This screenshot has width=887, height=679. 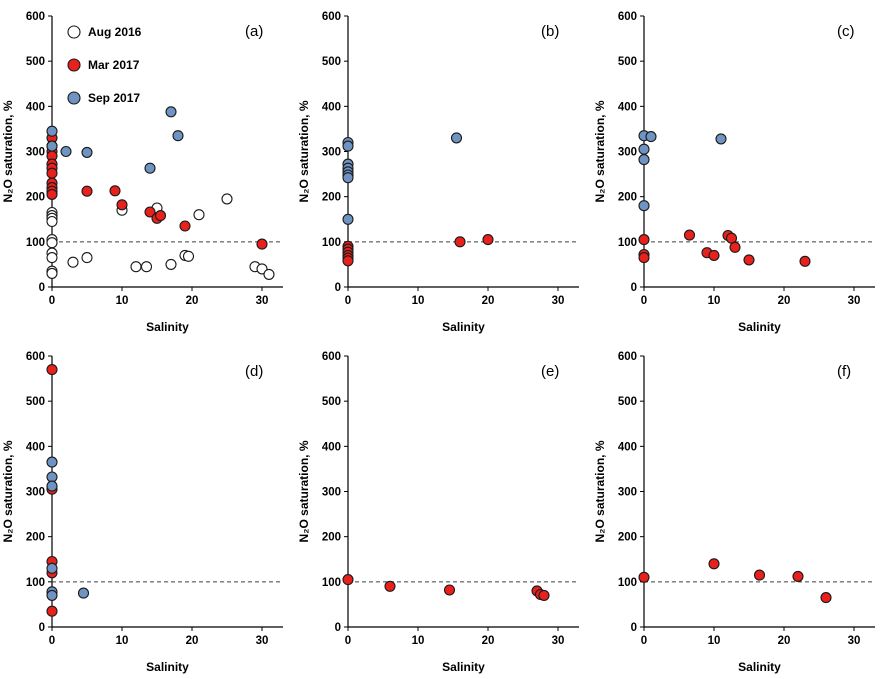 I want to click on legend-label: Sep 2017, so click(x=114, y=98).